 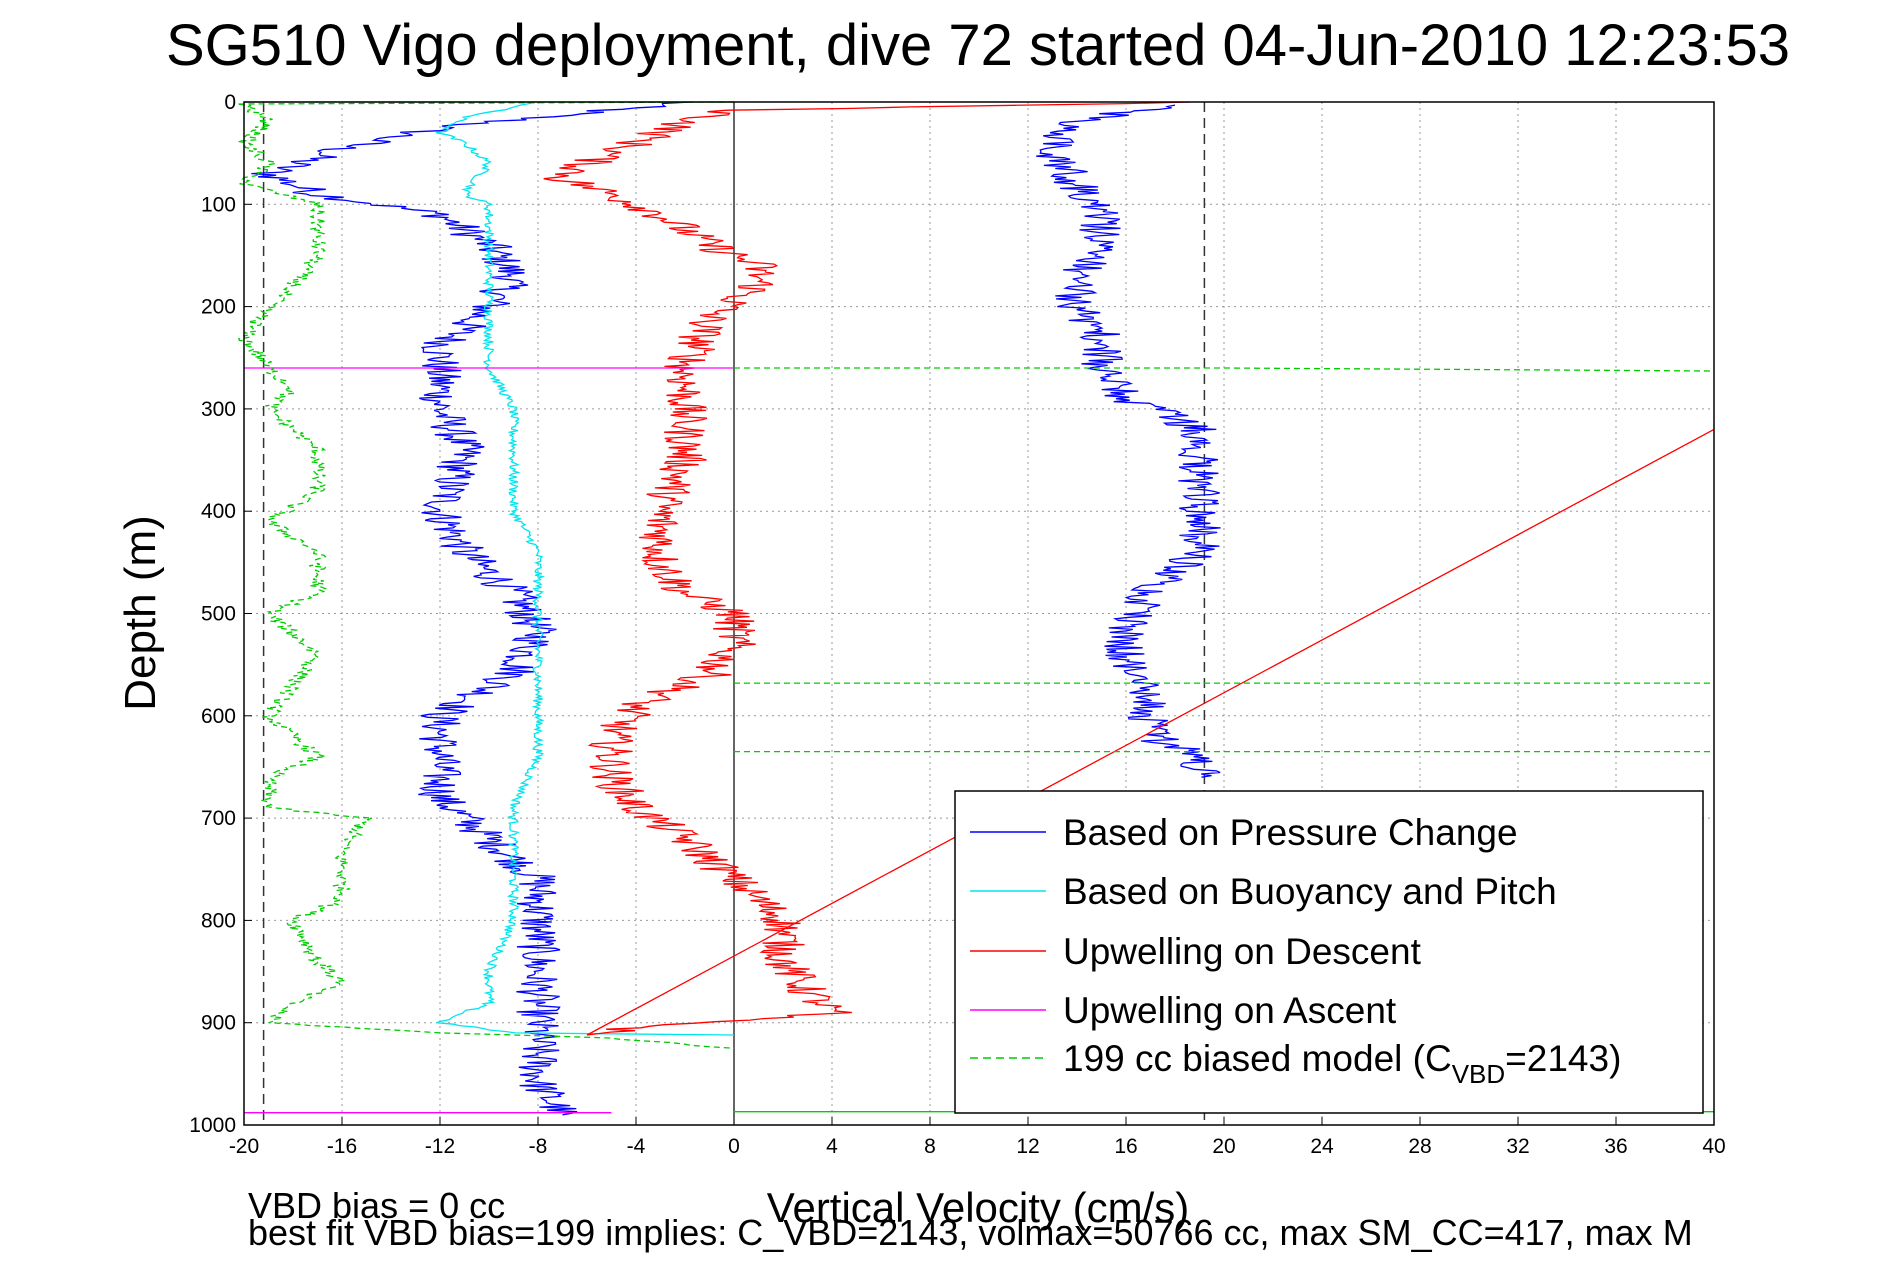 I want to click on x-tick-label: -8, so click(x=538, y=1146).